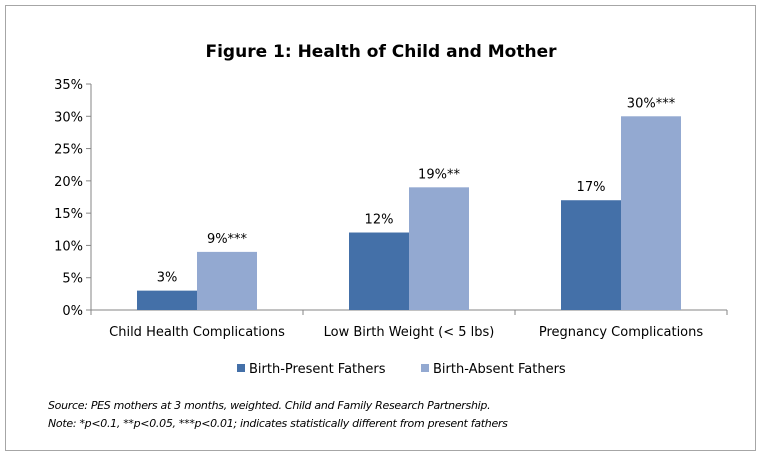 Image resolution: width=762 pixels, height=457 pixels. I want to click on data-label: 17%, so click(591, 187).